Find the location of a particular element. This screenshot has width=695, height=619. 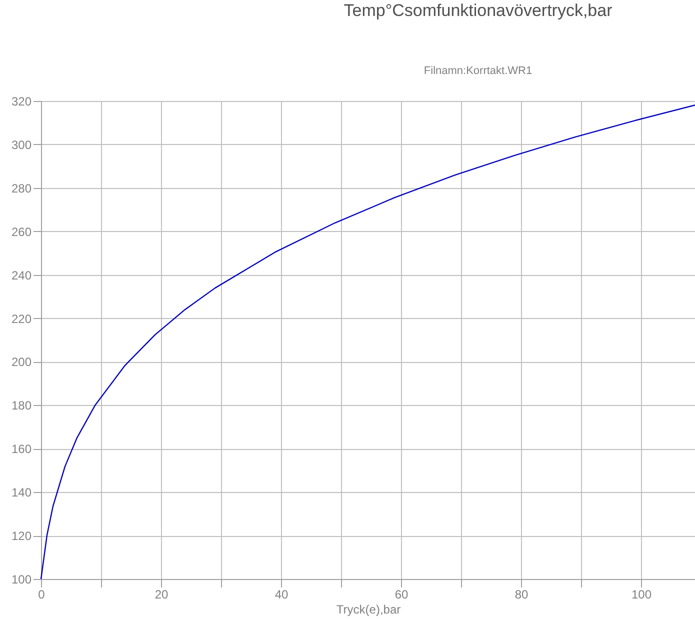

y-tick-label: 100 is located at coordinates (21, 579).